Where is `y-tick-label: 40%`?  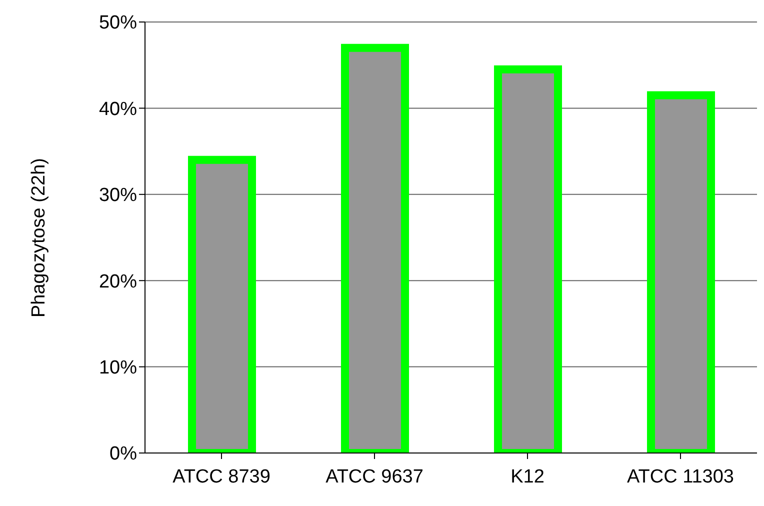 y-tick-label: 40% is located at coordinates (118, 109).